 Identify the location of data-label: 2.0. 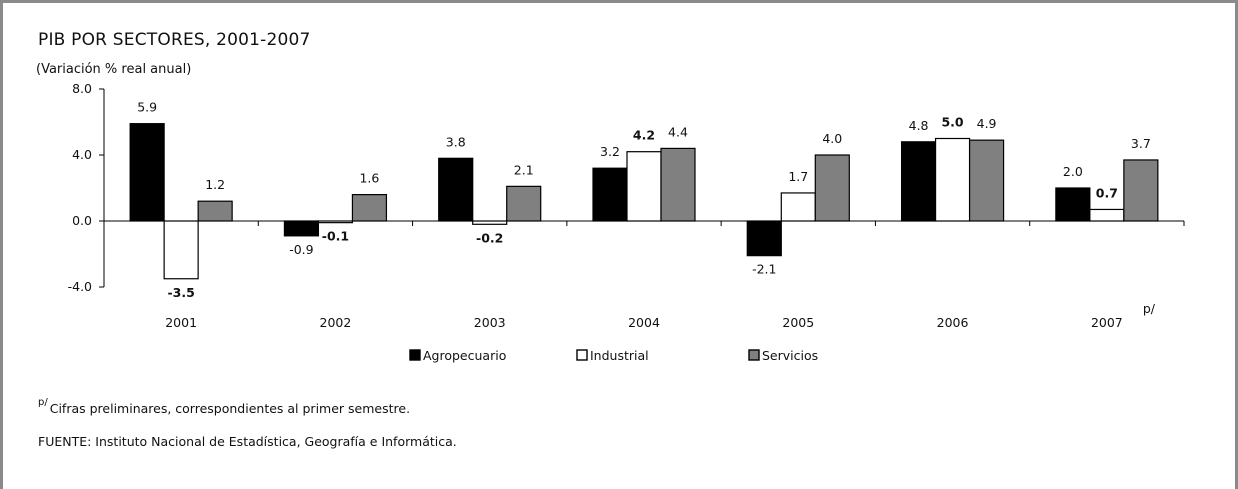
(1073, 171).